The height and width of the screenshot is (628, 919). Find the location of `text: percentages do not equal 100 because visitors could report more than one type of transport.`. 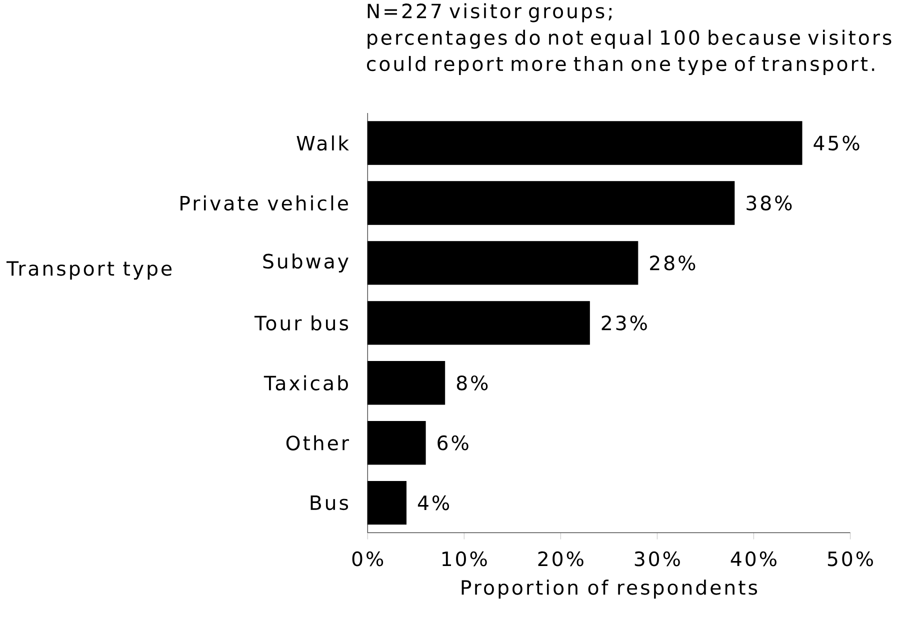

text: percentages do not equal 100 because visitors could report more than one type of transport. is located at coordinates (629, 52).